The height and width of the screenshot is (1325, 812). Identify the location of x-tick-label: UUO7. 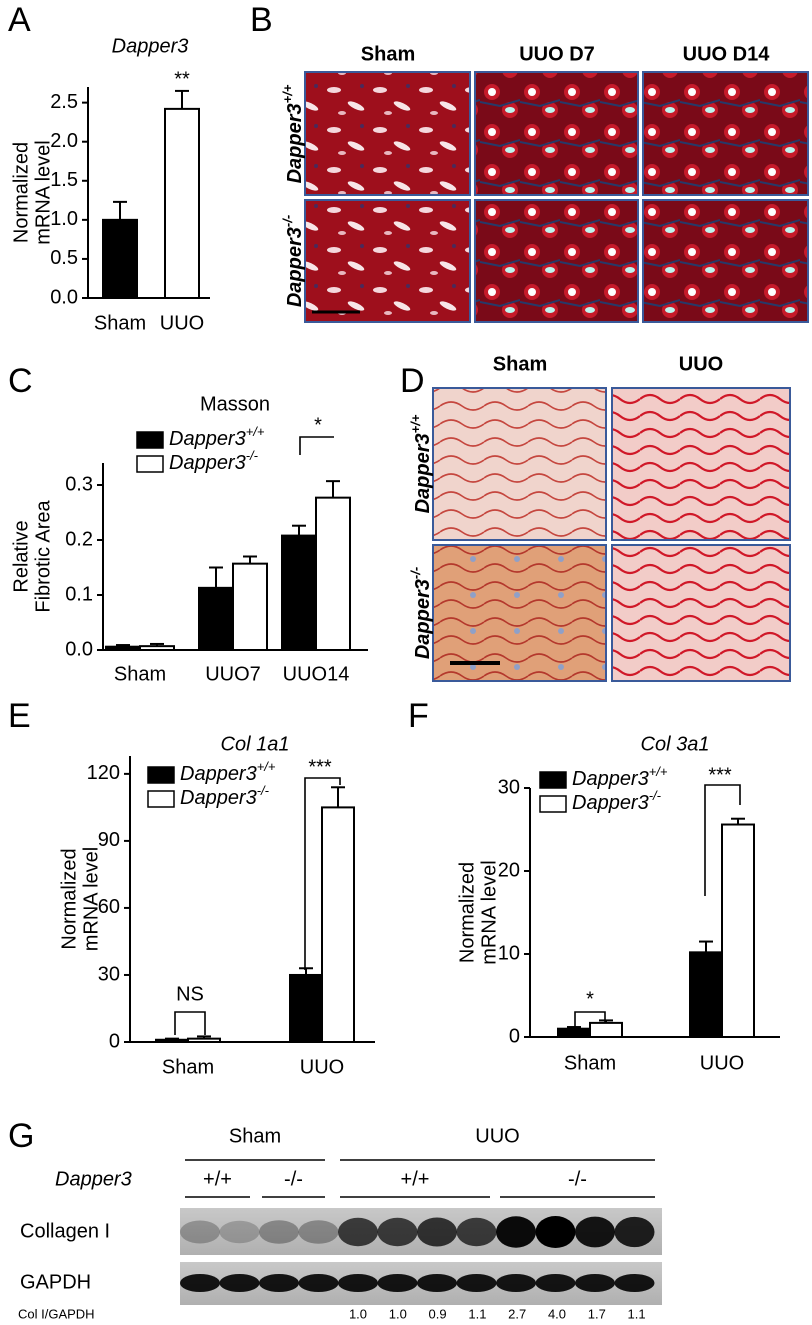
(233, 674).